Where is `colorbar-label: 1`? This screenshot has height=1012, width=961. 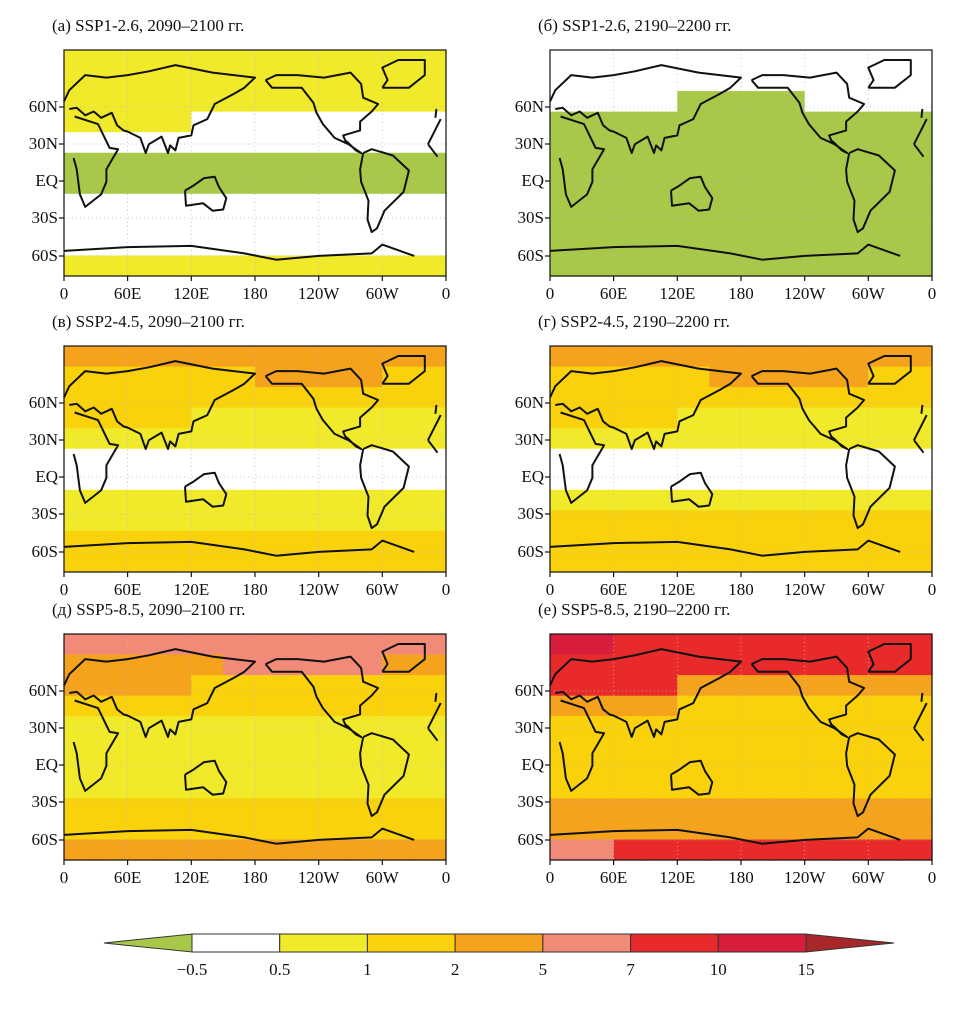 colorbar-label: 1 is located at coordinates (367, 969).